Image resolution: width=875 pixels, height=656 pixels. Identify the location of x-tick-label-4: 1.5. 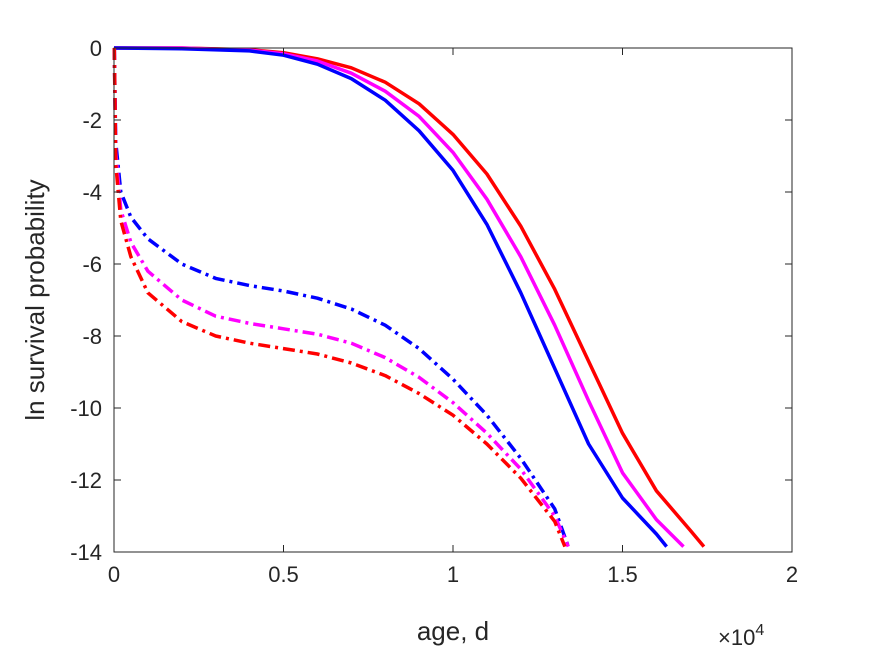
(622, 574).